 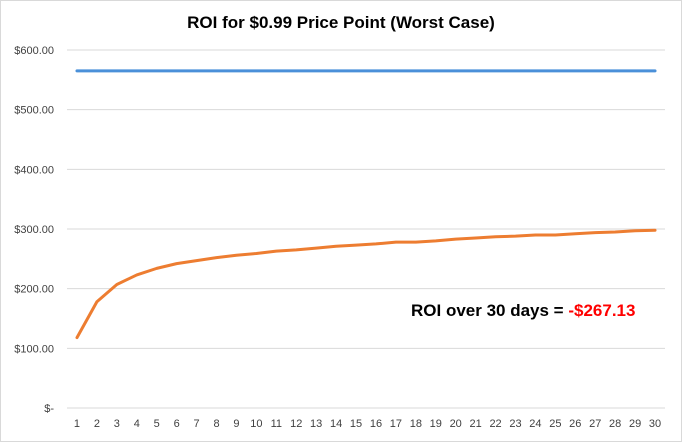 What do you see at coordinates (256, 424) in the screenshot?
I see `x-tick-label-10: 10` at bounding box center [256, 424].